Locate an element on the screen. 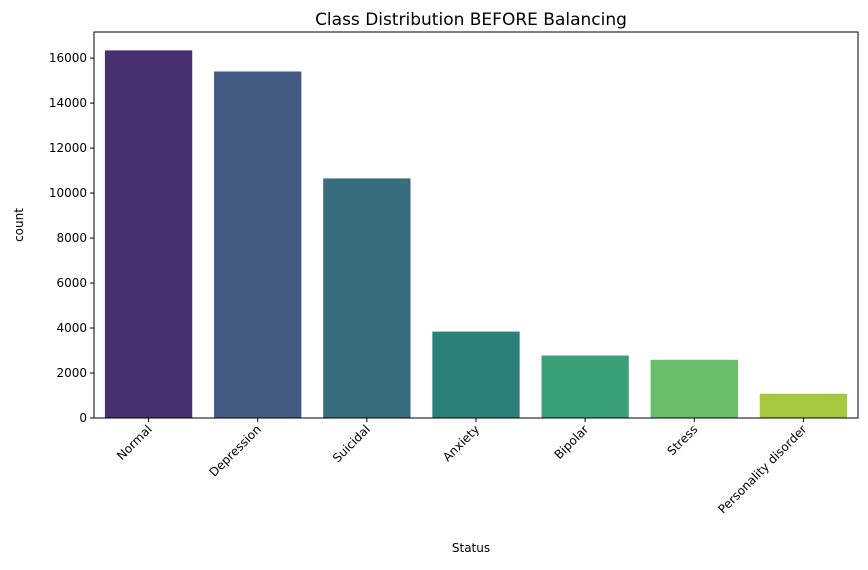  y-tick-label: 0 is located at coordinates (83, 418).